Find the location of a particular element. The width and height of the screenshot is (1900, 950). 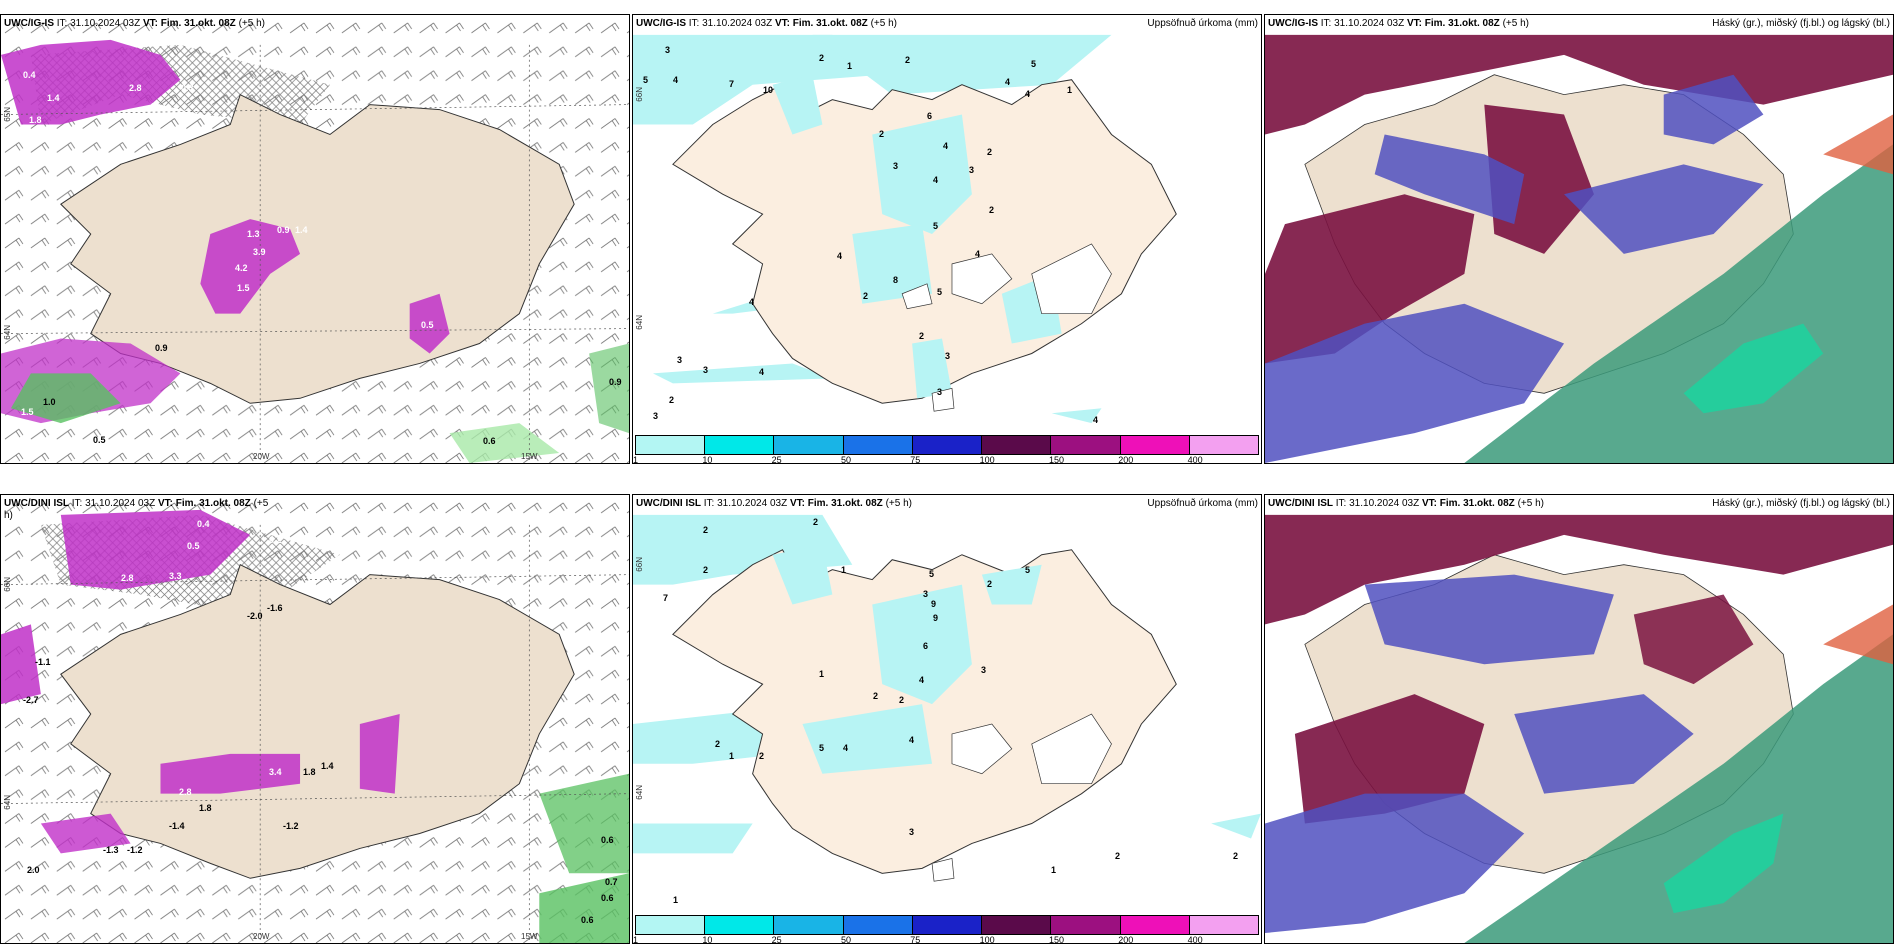

value-label: -2.0 is located at coordinates (255, 616).